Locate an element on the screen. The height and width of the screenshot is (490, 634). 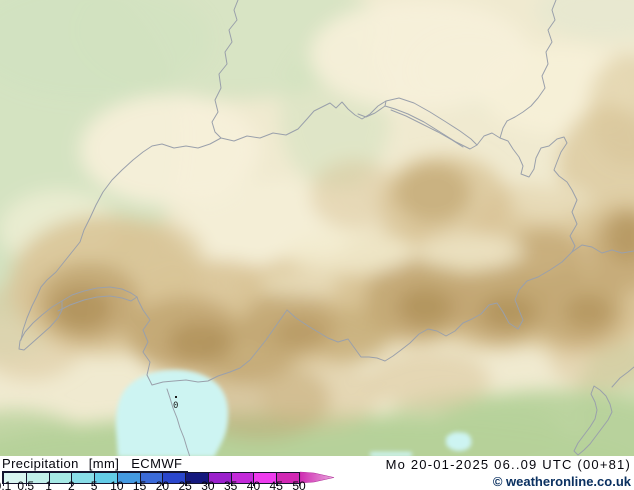
station-marker: 0 is located at coordinates (175, 403).